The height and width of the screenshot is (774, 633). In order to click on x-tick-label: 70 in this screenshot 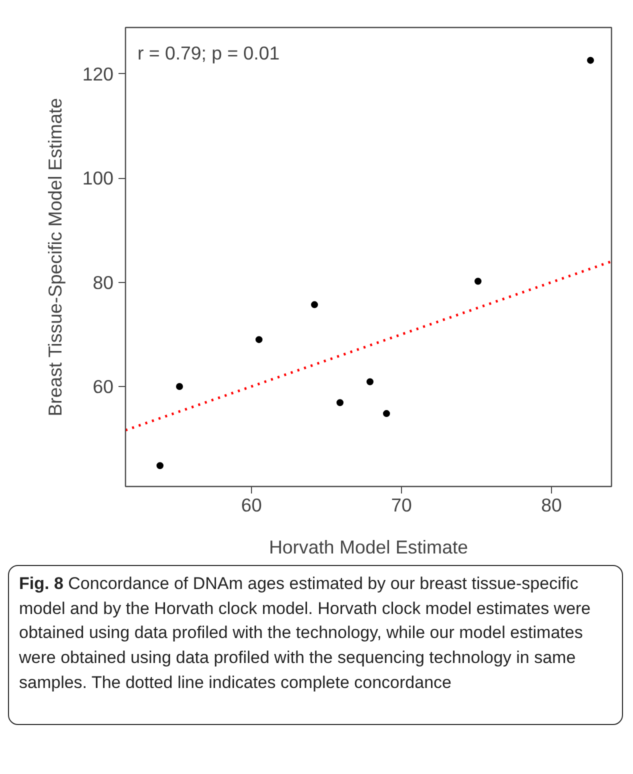, I will do `click(401, 505)`.